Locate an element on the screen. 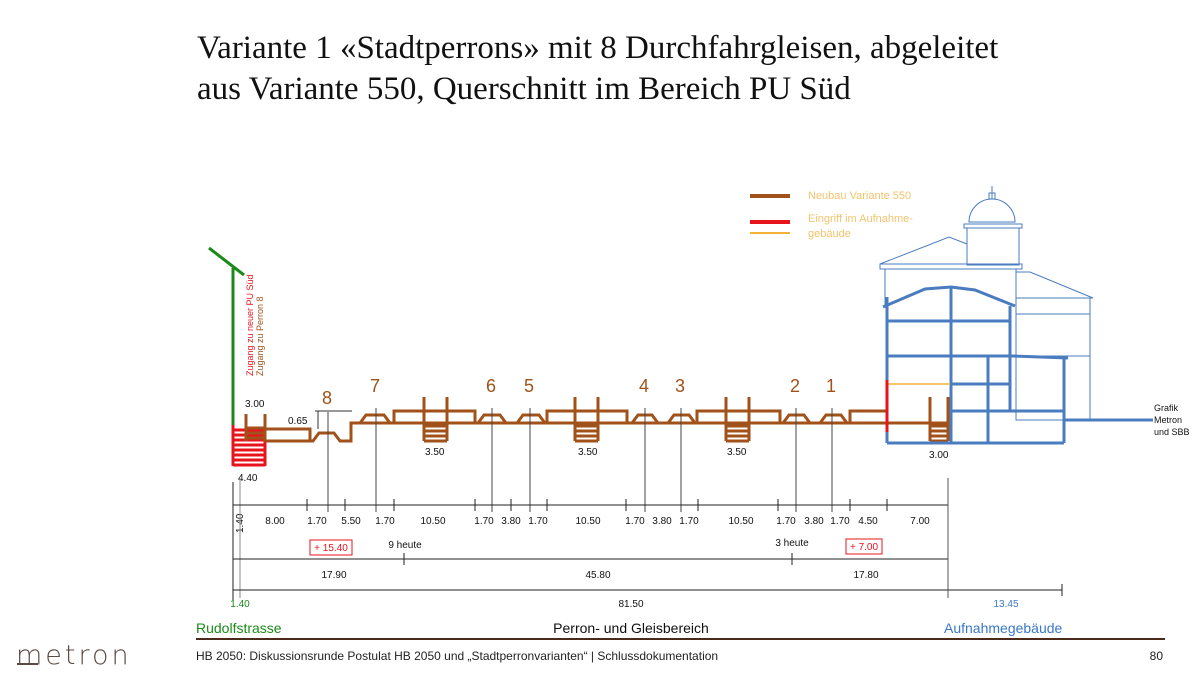  stairs is located at coordinates (590, 432).